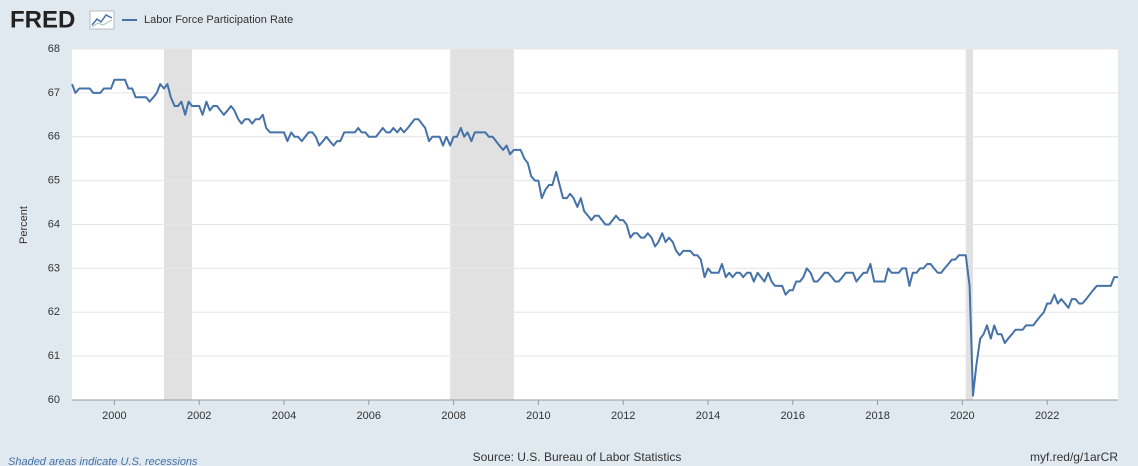  What do you see at coordinates (54, 137) in the screenshot?
I see `y-tick-label: 66` at bounding box center [54, 137].